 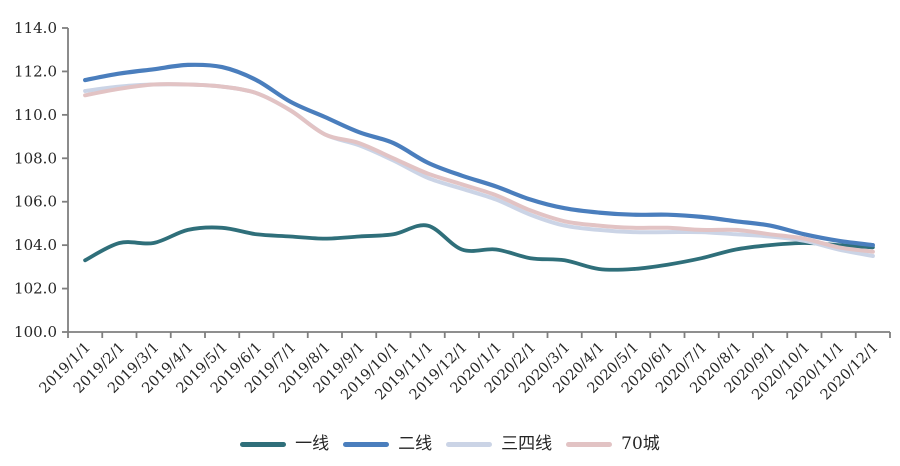 I want to click on x-axis-ticks, so click(x=479, y=335).